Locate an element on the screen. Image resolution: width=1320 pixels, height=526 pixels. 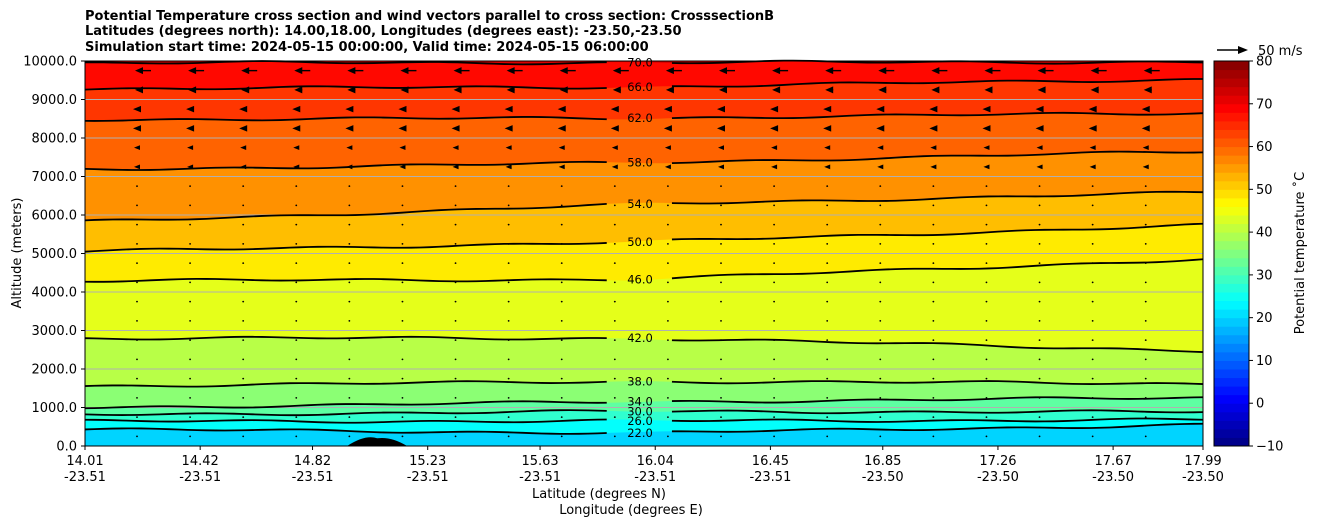
y-tick-label: 7000.0 is located at coordinates (55, 177).